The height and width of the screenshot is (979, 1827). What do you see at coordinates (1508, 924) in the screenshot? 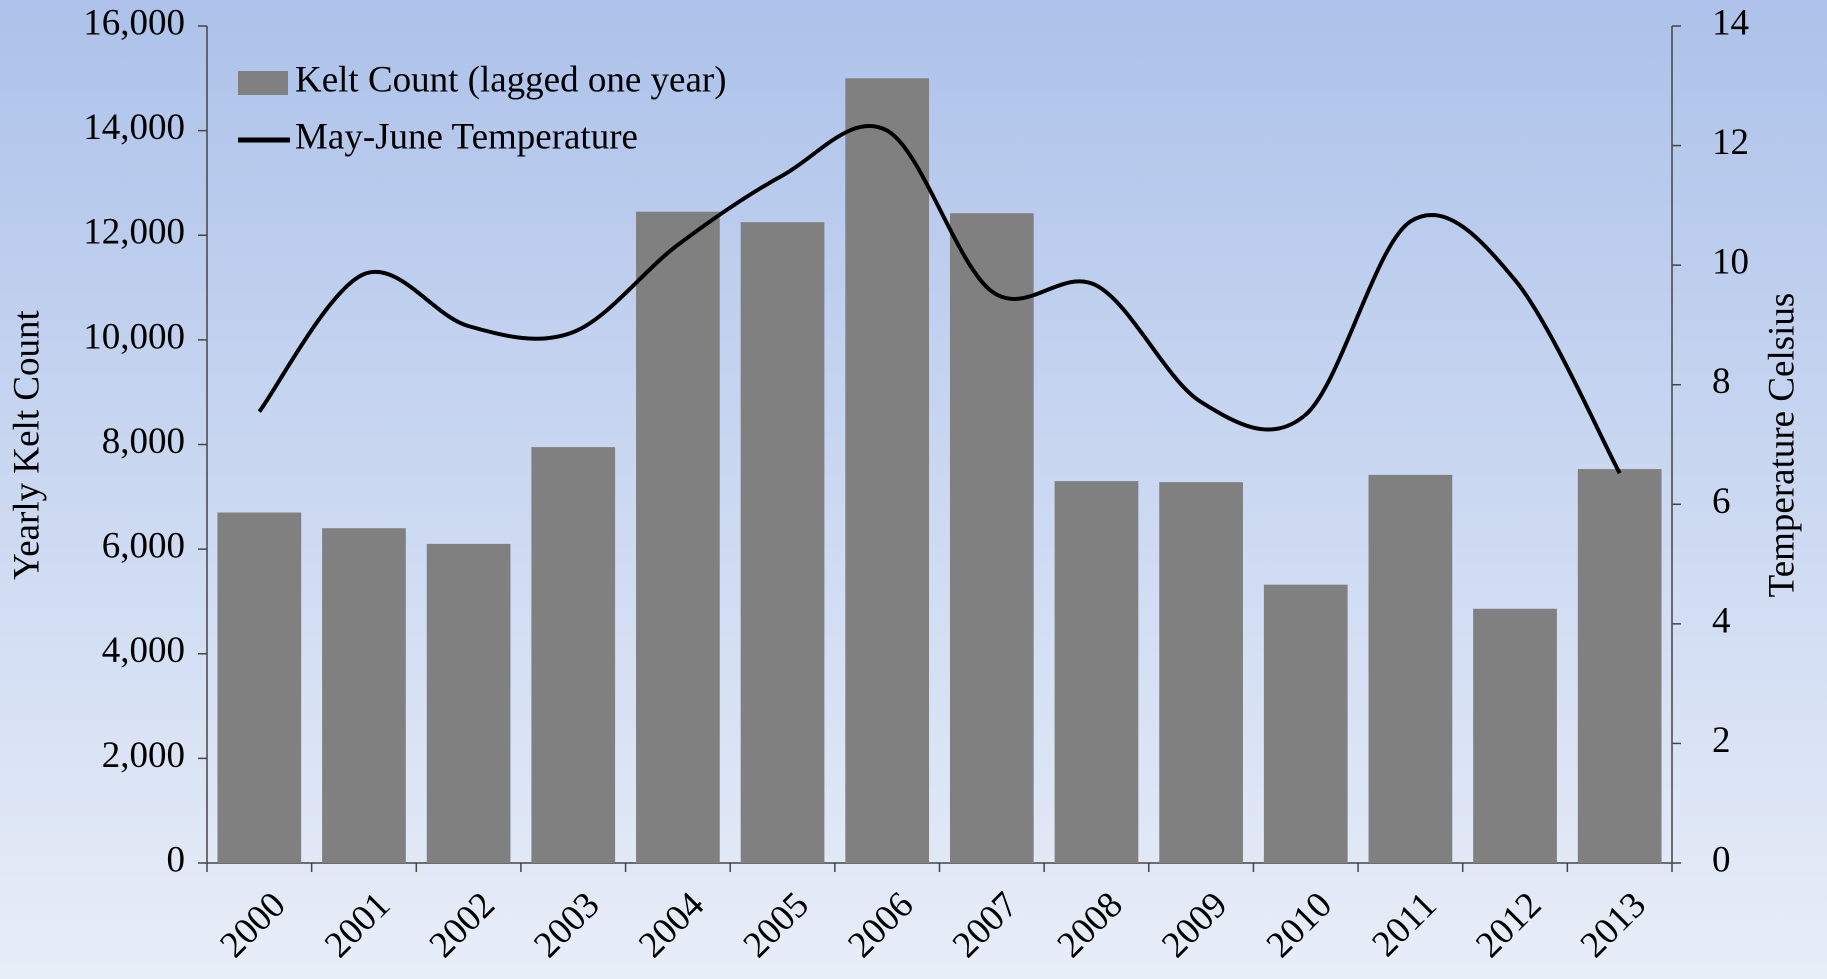
I see `x-tick-label: 2012` at bounding box center [1508, 924].